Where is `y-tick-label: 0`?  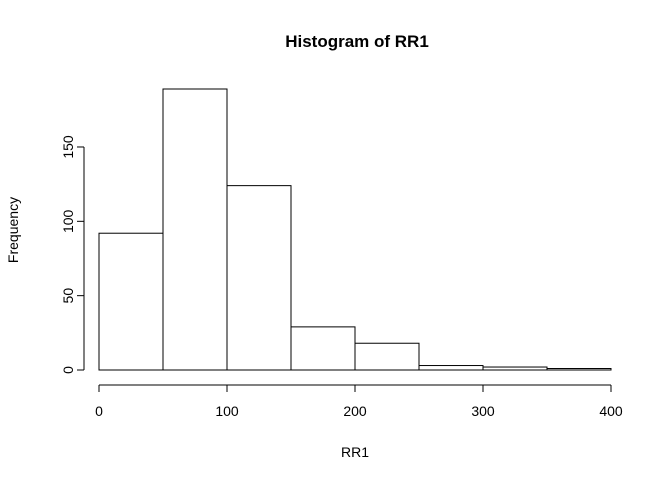
y-tick-label: 0 is located at coordinates (68, 370).